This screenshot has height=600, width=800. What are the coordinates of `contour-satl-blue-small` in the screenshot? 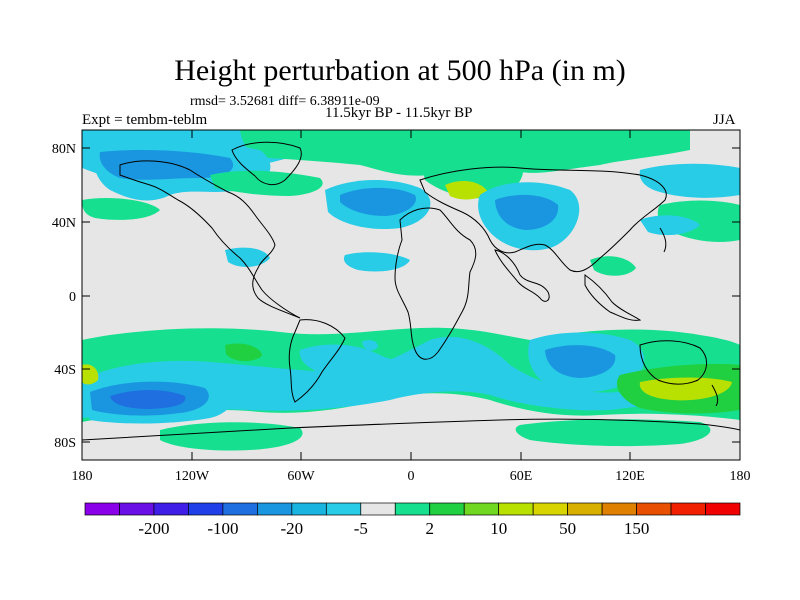 It's located at (370, 345).